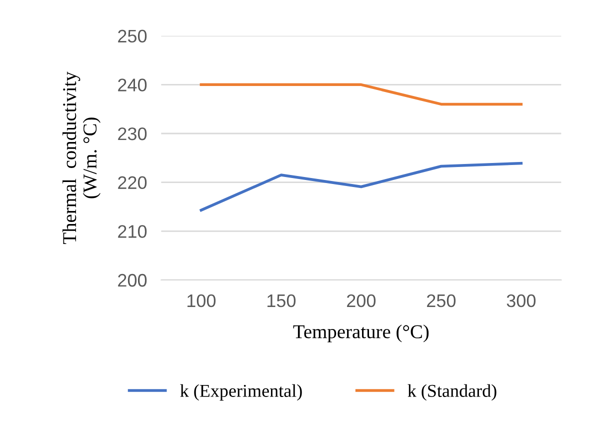 The width and height of the screenshot is (597, 448). Describe the element at coordinates (132, 36) in the screenshot. I see `y-tick-label: 250` at that location.